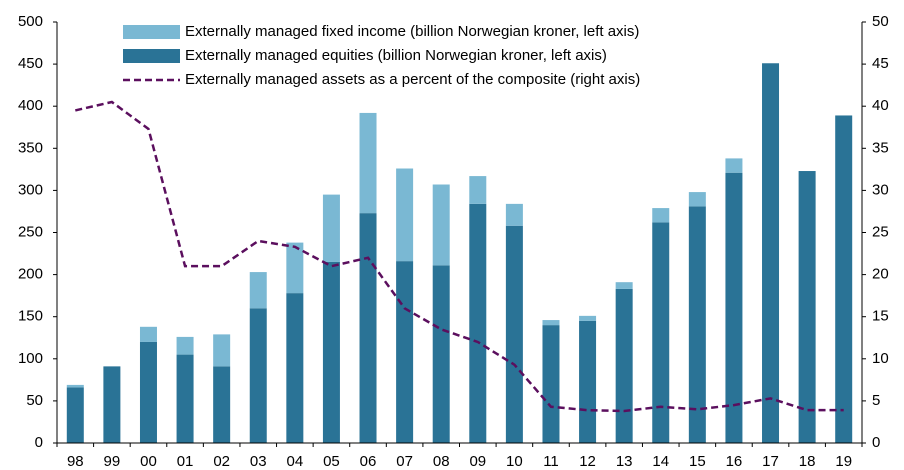 The image size is (904, 470). Describe the element at coordinates (30, 274) in the screenshot. I see `y-tick-label: 200` at that location.